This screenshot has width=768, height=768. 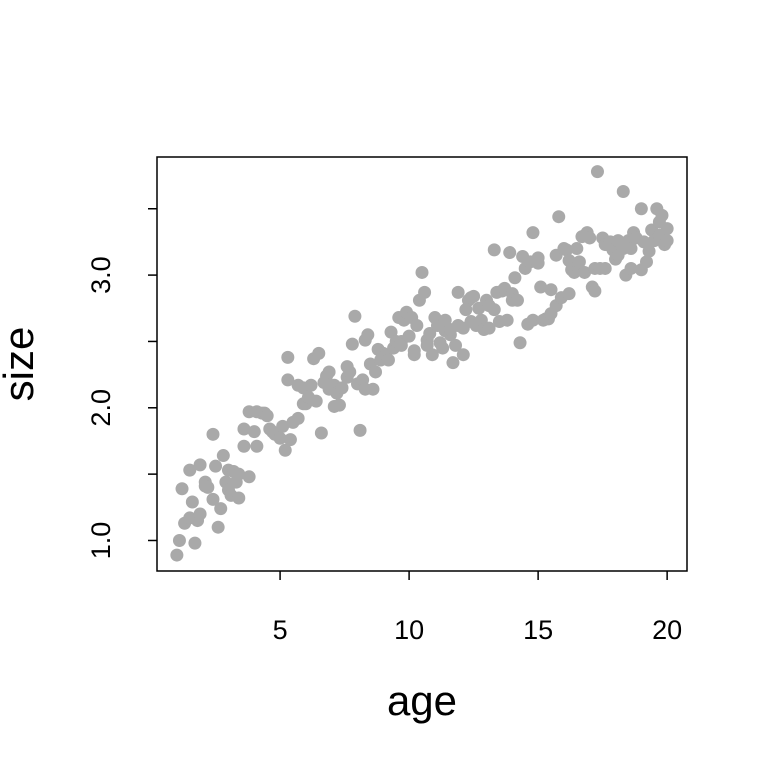 What do you see at coordinates (422, 700) in the screenshot?
I see `x-axis-label: age` at bounding box center [422, 700].